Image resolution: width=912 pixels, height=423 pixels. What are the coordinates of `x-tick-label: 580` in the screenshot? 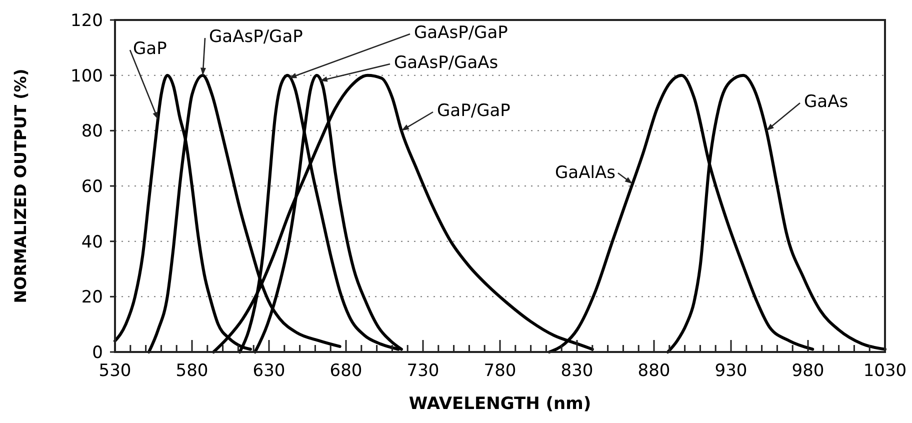 It's located at (192, 371).